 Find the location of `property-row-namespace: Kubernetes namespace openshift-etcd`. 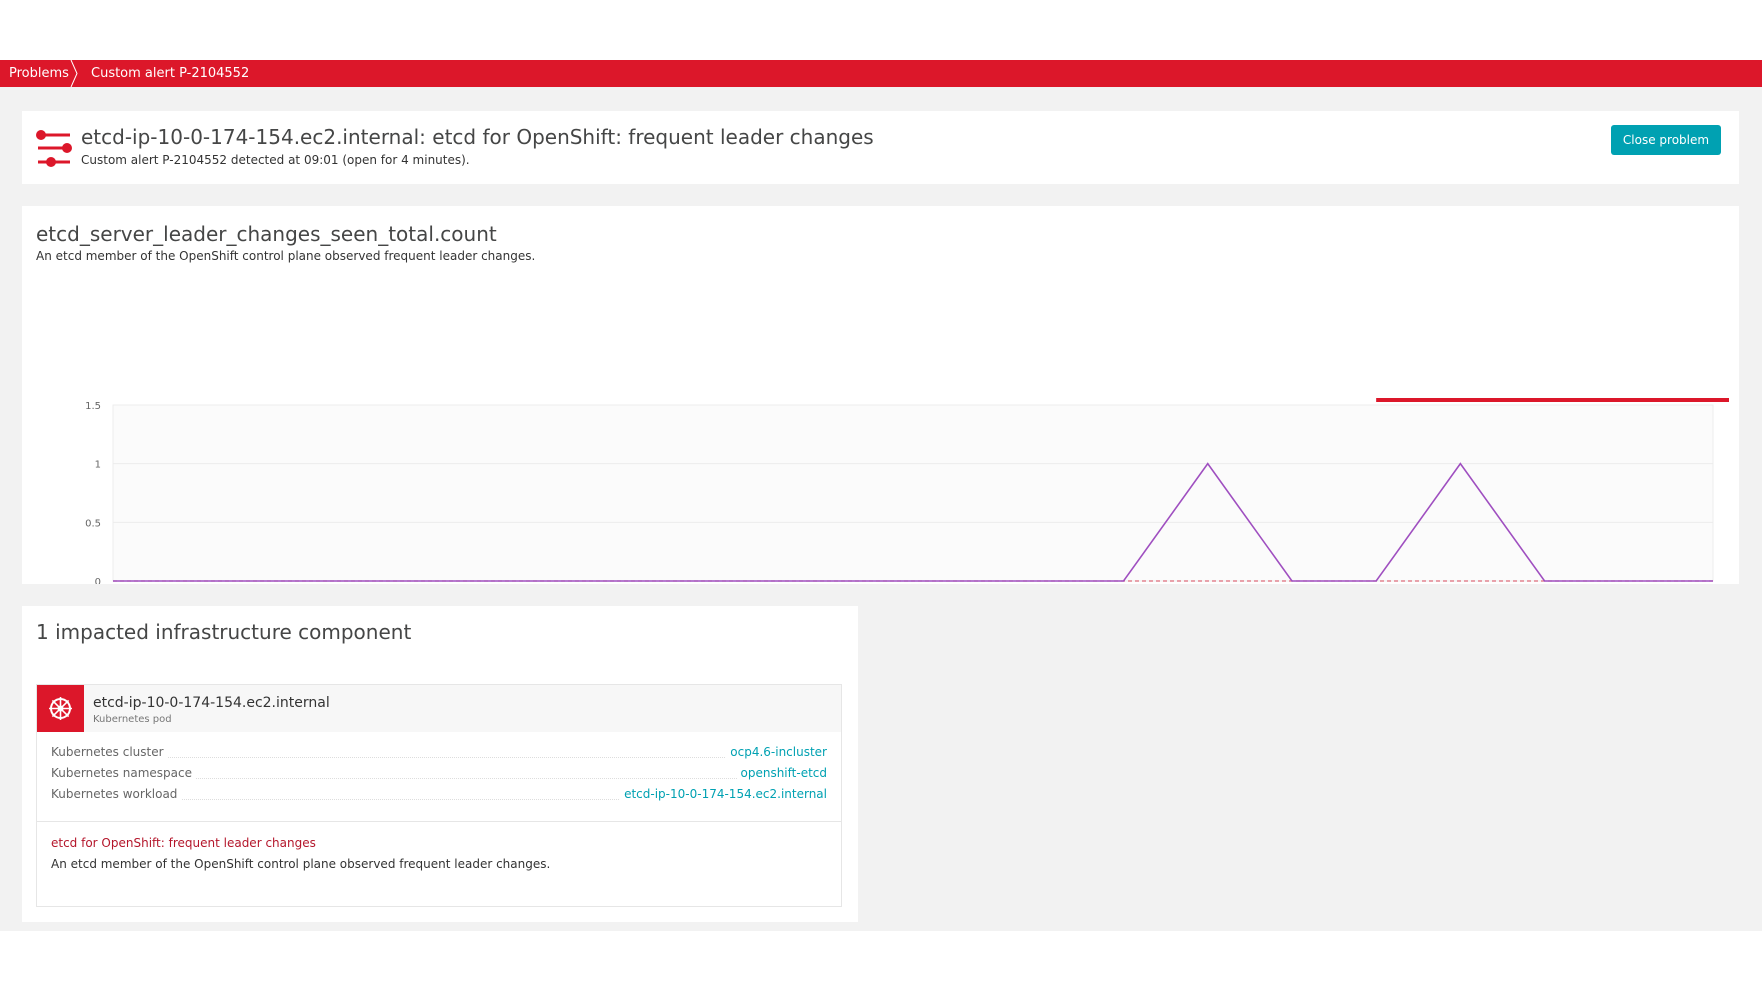

property-row-namespace: Kubernetes namespace openshift-etcd is located at coordinates (439, 774).